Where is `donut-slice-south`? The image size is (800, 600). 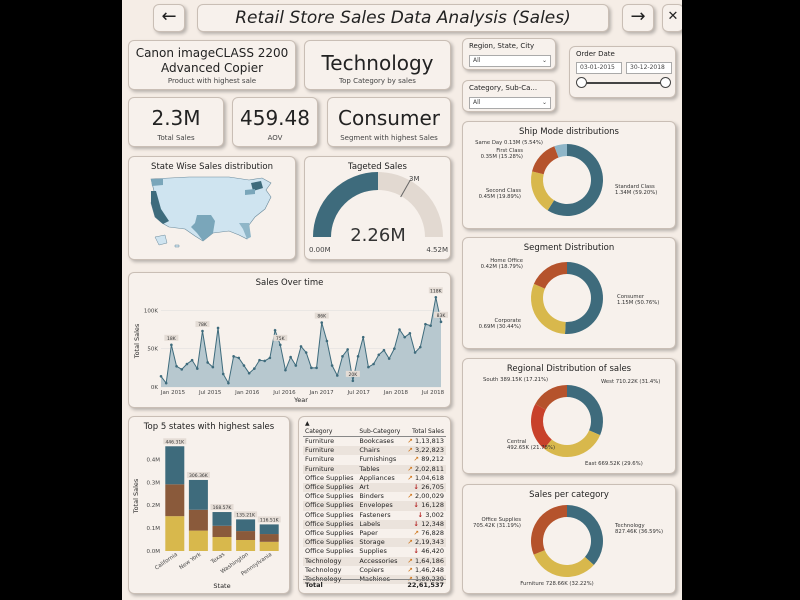
donut-slice-south is located at coordinates (551, 397).